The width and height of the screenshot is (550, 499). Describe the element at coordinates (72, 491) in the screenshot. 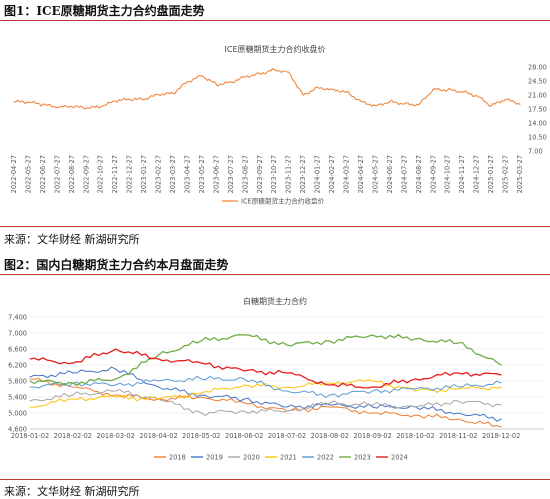

I see `figure2-source: 来源：文华财经 新湖研究所` at that location.